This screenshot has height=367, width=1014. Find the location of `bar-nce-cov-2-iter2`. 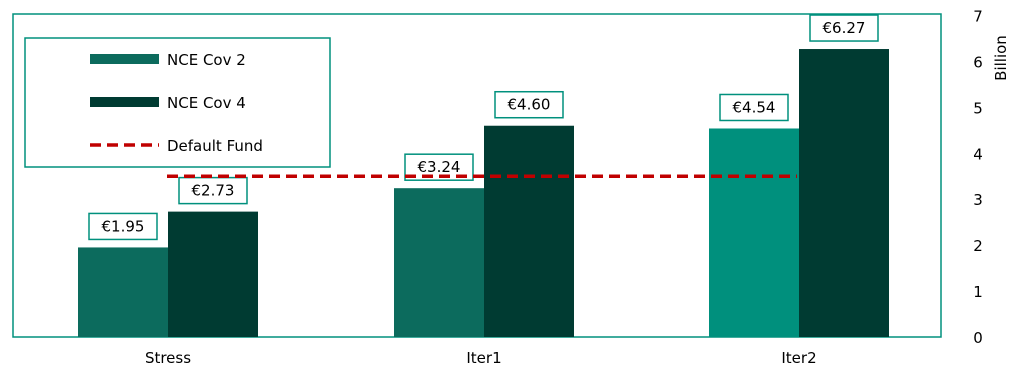

bar-nce-cov-2-iter2 is located at coordinates (754, 232).